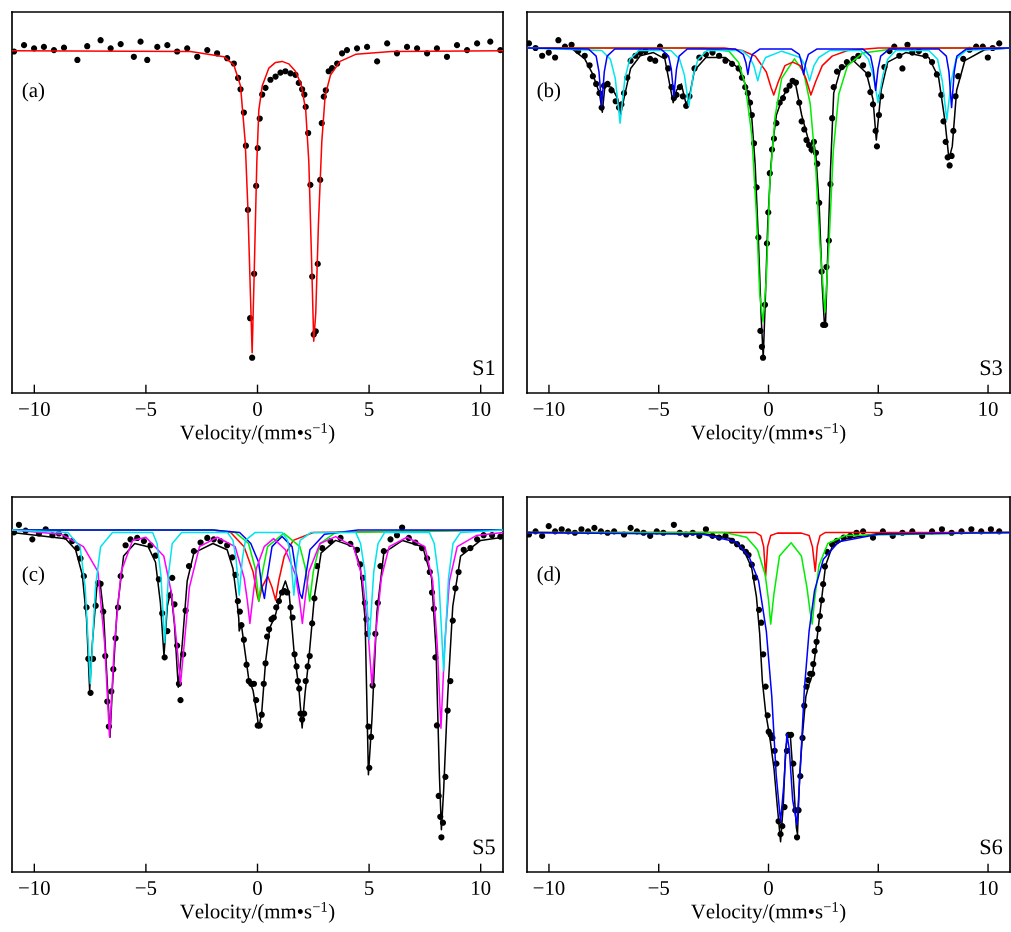  What do you see at coordinates (991, 847) in the screenshot?
I see `annotation: S6` at bounding box center [991, 847].